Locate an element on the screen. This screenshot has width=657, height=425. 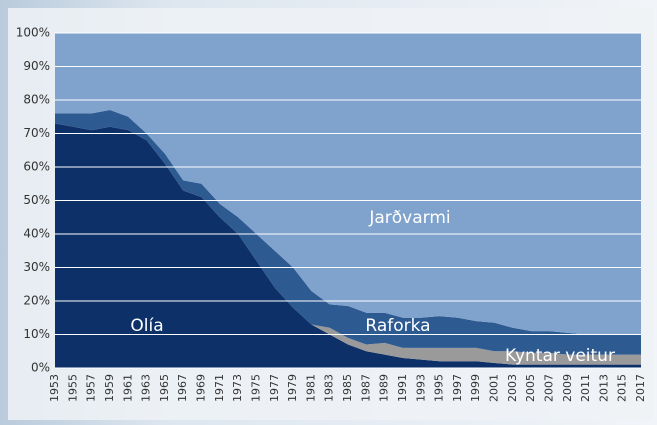
x-tick-label: 1971 is located at coordinates (219, 388).